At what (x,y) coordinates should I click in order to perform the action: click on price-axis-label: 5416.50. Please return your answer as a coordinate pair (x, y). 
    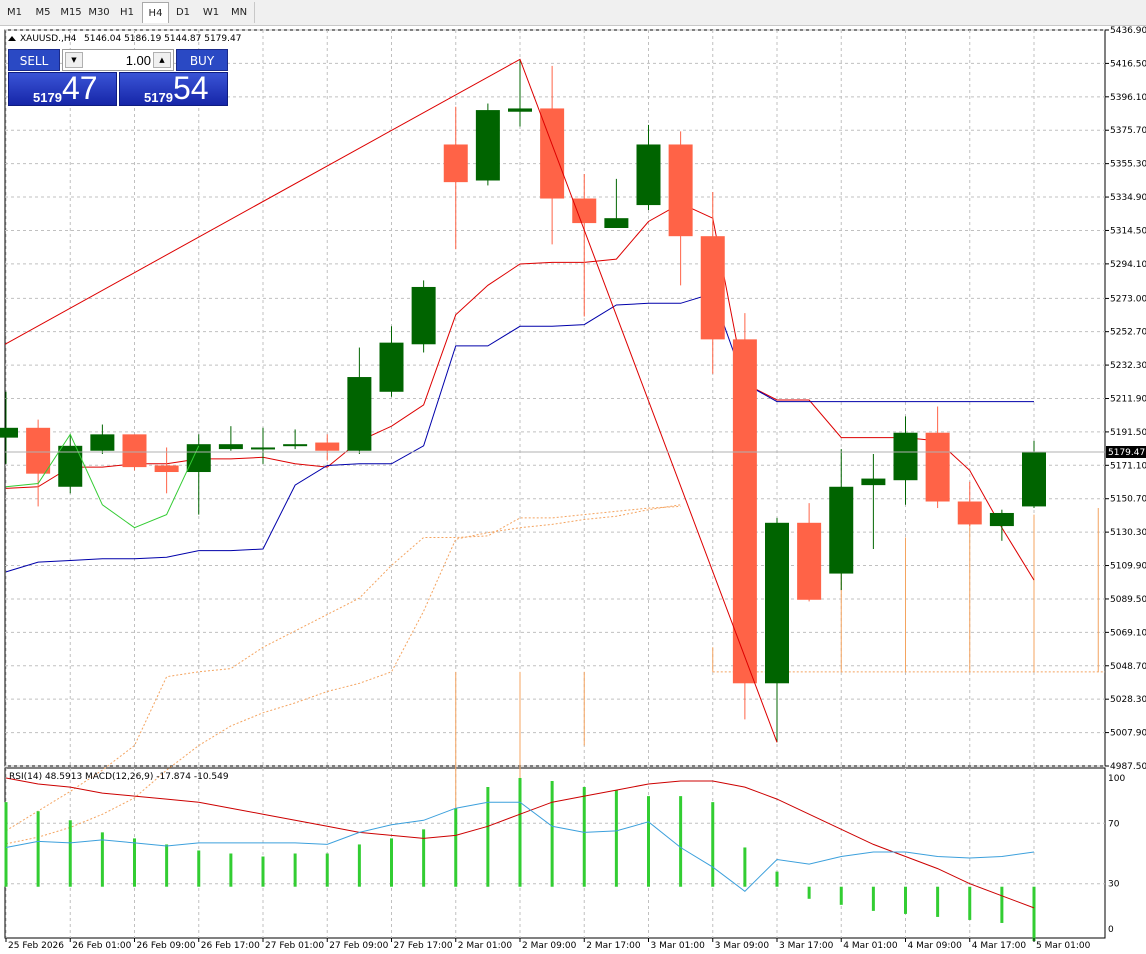
    Looking at the image, I should click on (1128, 64).